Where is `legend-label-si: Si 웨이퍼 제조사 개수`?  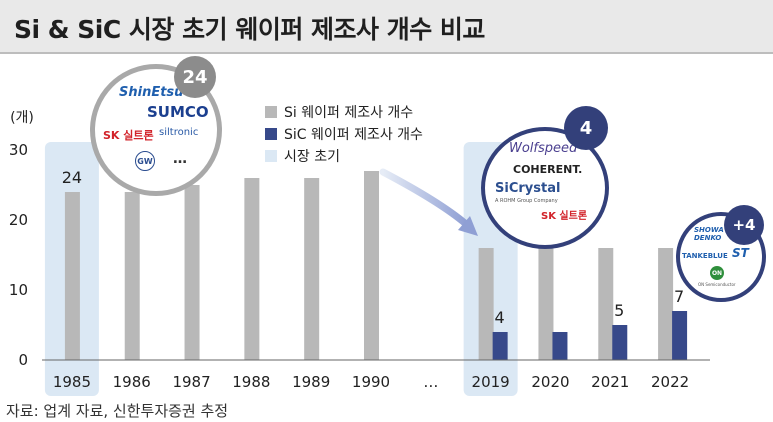 legend-label-si: Si 웨이퍼 제조사 개수 is located at coordinates (349, 113).